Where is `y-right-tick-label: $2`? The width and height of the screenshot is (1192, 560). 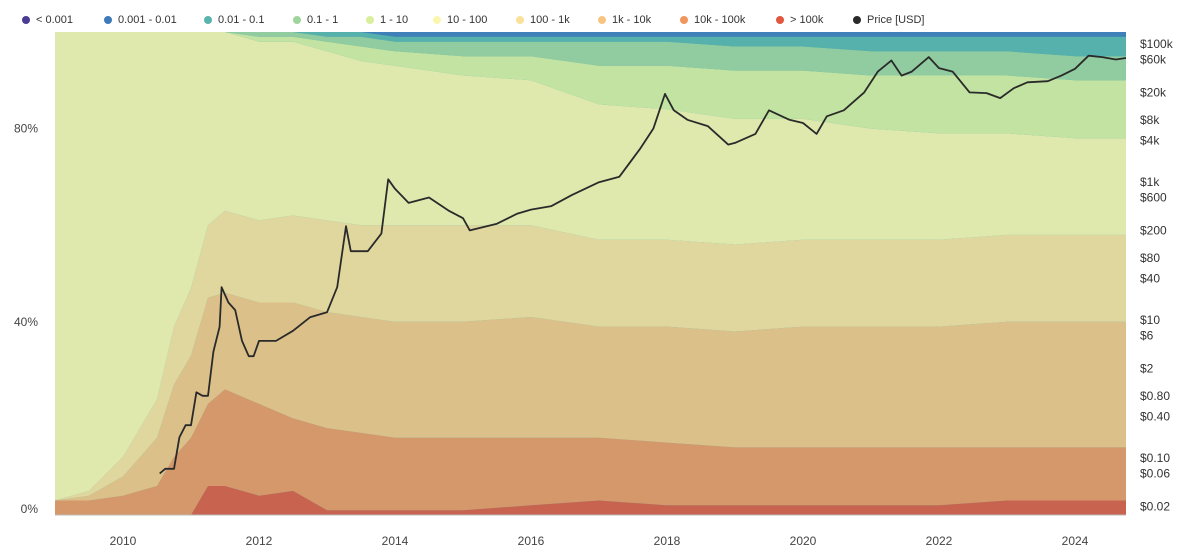
y-right-tick-label: $2 is located at coordinates (1147, 368).